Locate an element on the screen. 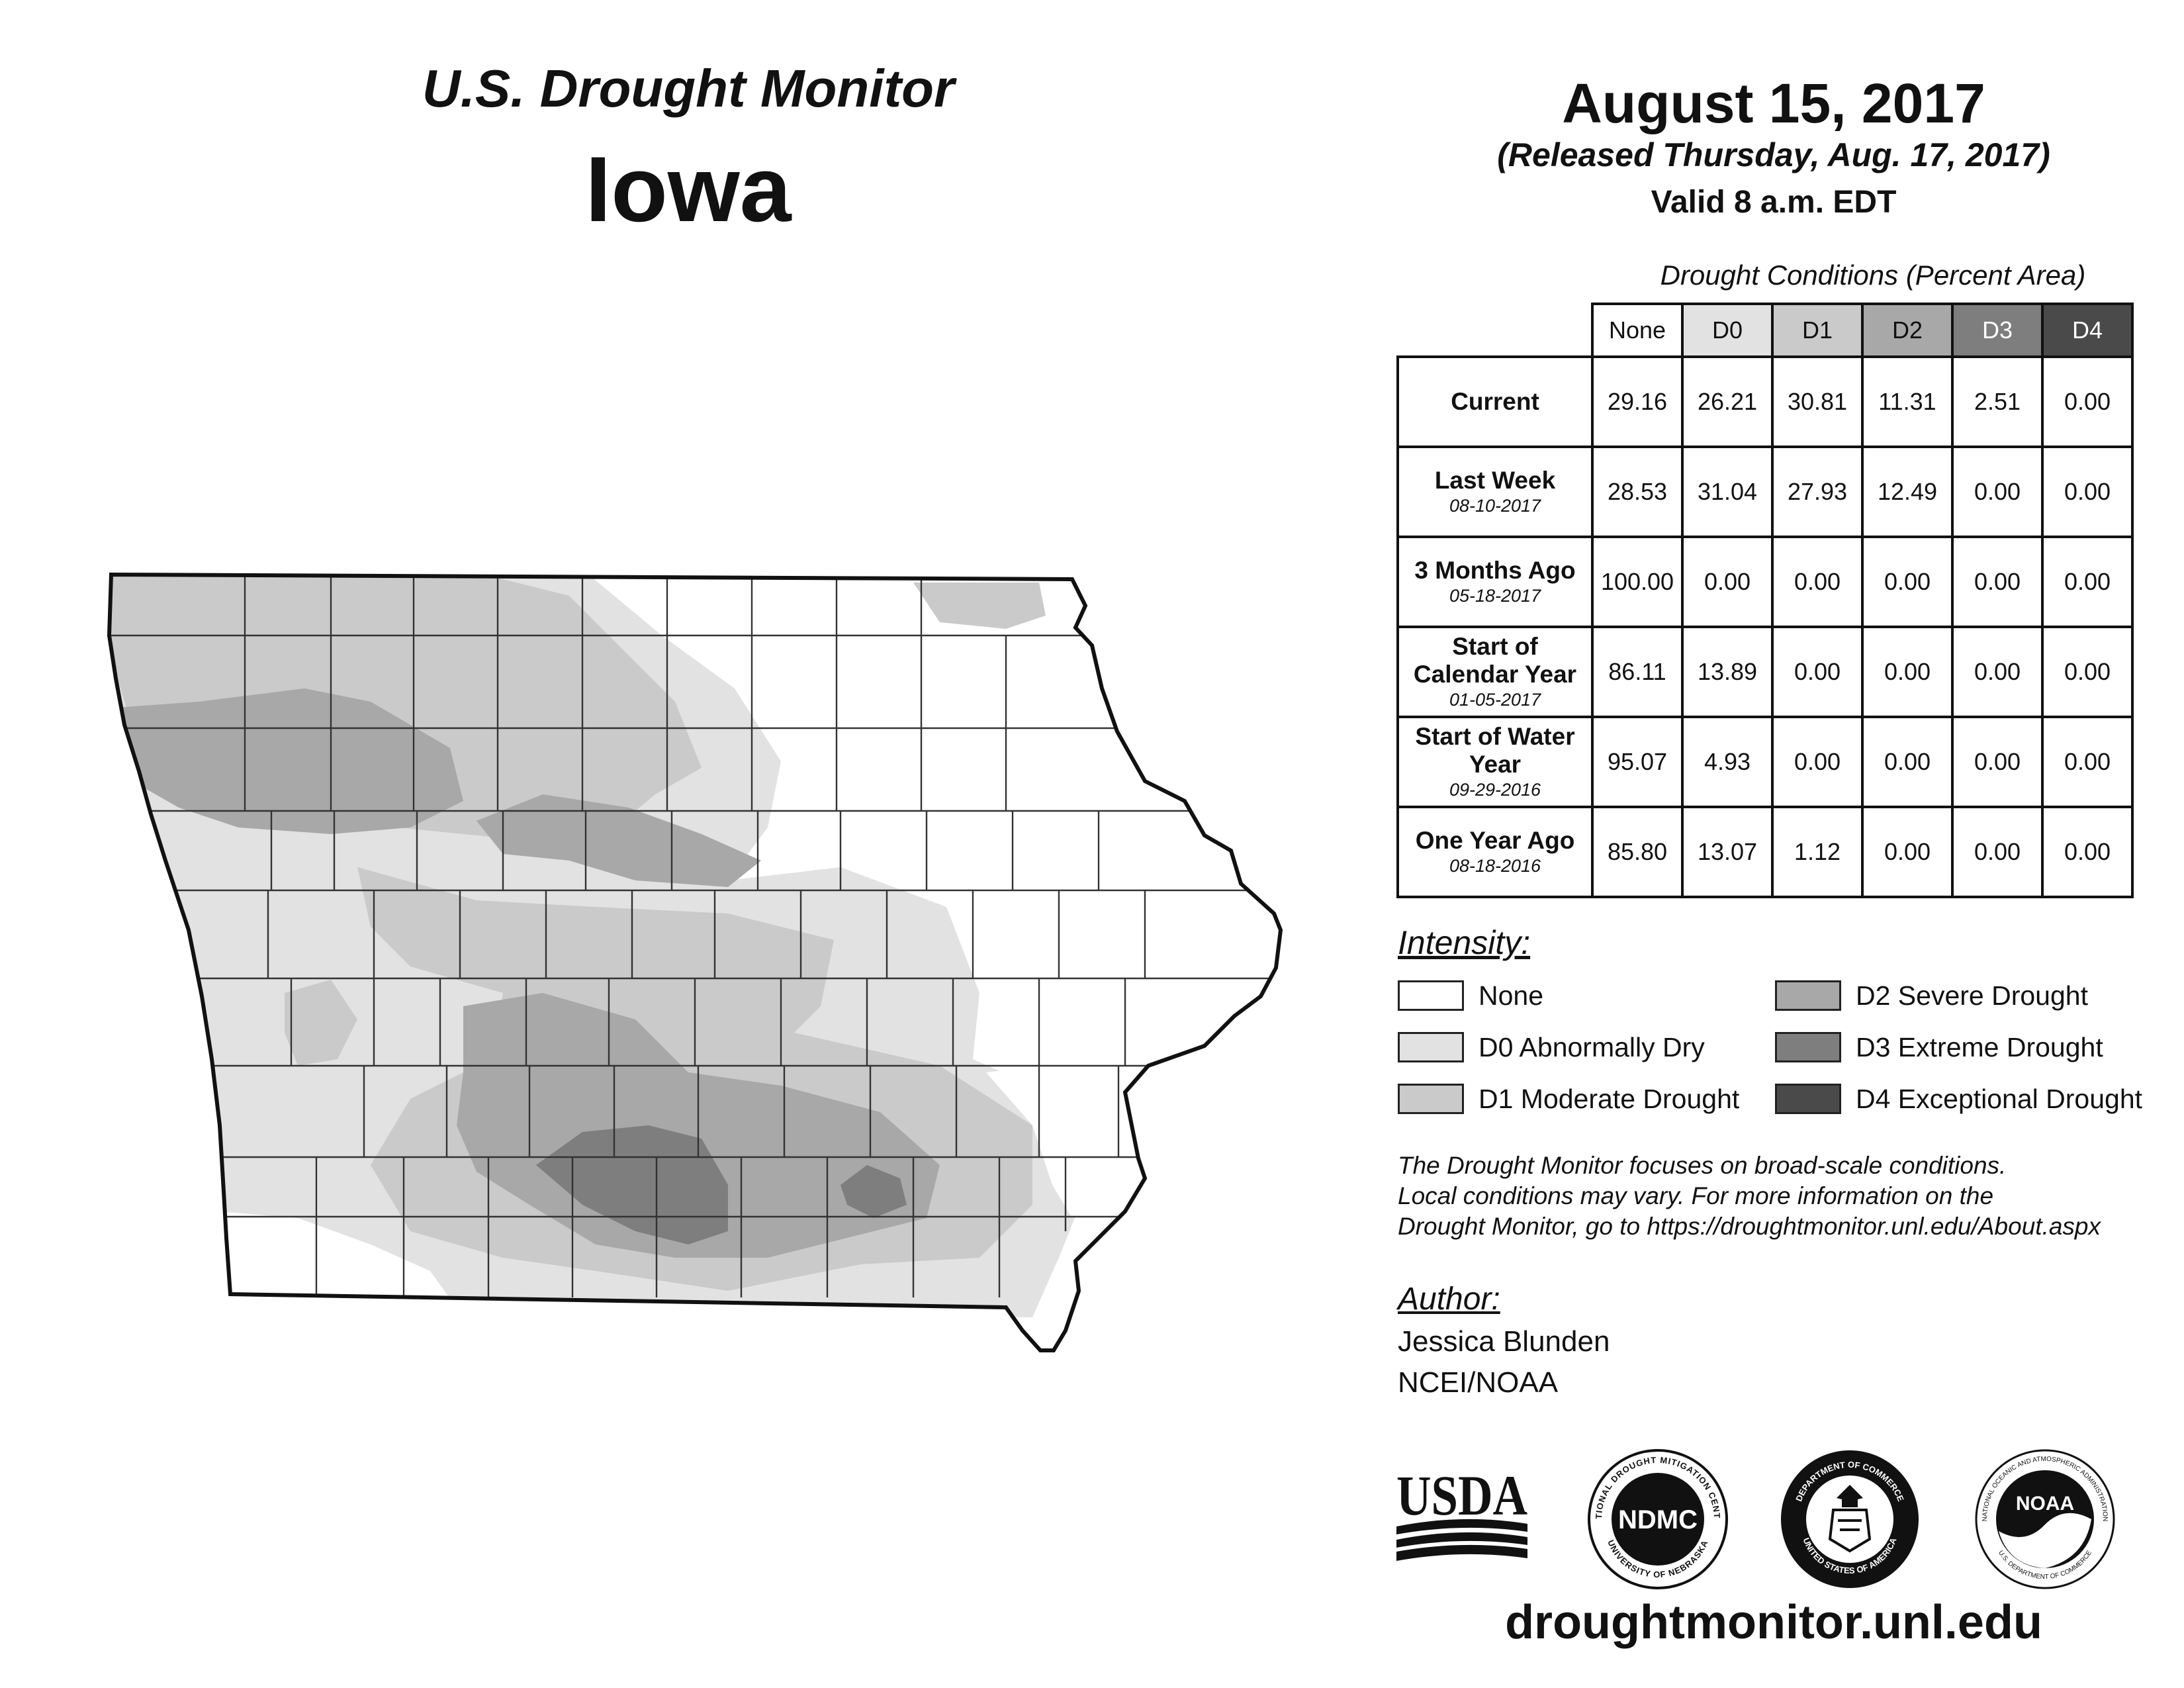 The height and width of the screenshot is (1688, 2184). author-org: NCEI/NOAA is located at coordinates (1479, 1382).